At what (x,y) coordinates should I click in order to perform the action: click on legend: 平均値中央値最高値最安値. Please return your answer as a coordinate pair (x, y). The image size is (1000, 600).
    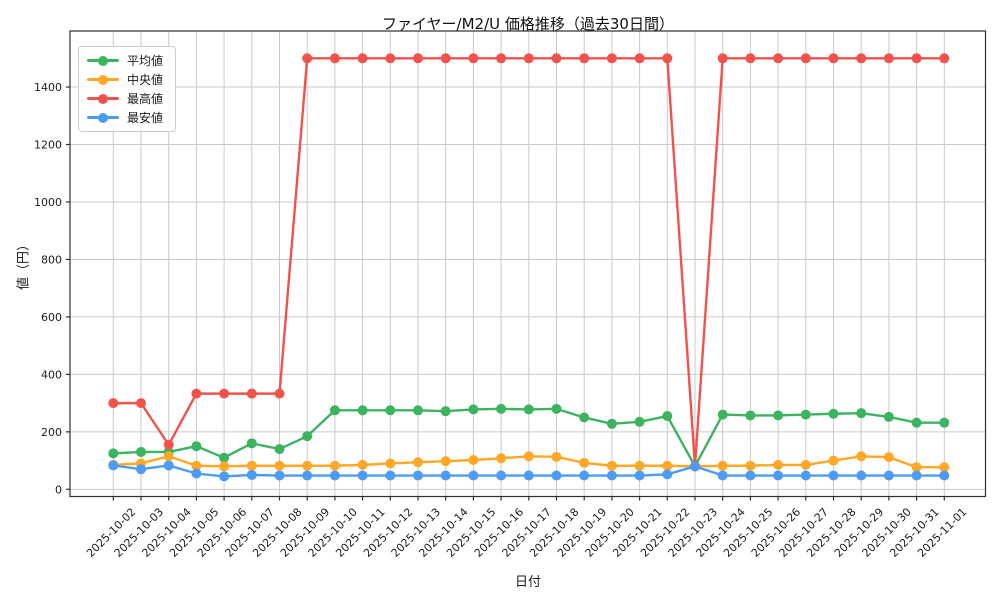
    Looking at the image, I should click on (127, 89).